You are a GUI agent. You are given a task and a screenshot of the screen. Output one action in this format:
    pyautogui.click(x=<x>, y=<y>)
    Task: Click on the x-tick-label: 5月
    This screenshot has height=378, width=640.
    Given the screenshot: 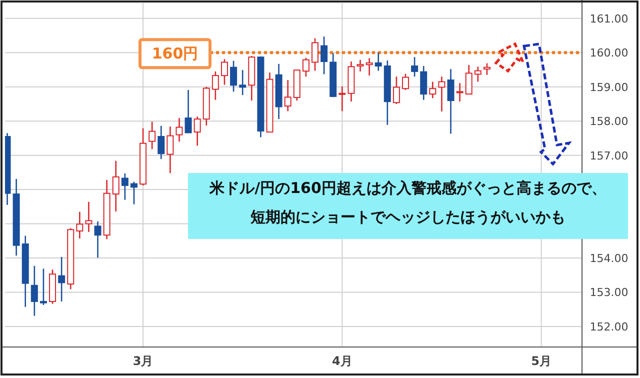 What is the action you would take?
    pyautogui.click(x=541, y=361)
    